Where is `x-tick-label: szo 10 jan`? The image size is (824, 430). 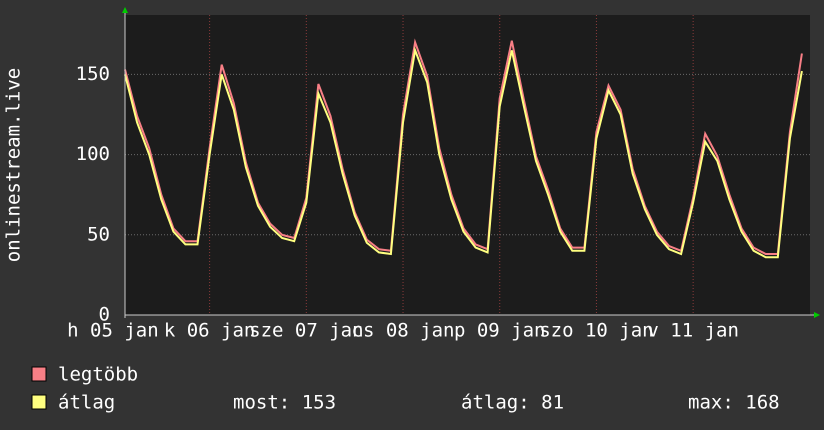
x-tick-label: szo 10 jan is located at coordinates (596, 331).